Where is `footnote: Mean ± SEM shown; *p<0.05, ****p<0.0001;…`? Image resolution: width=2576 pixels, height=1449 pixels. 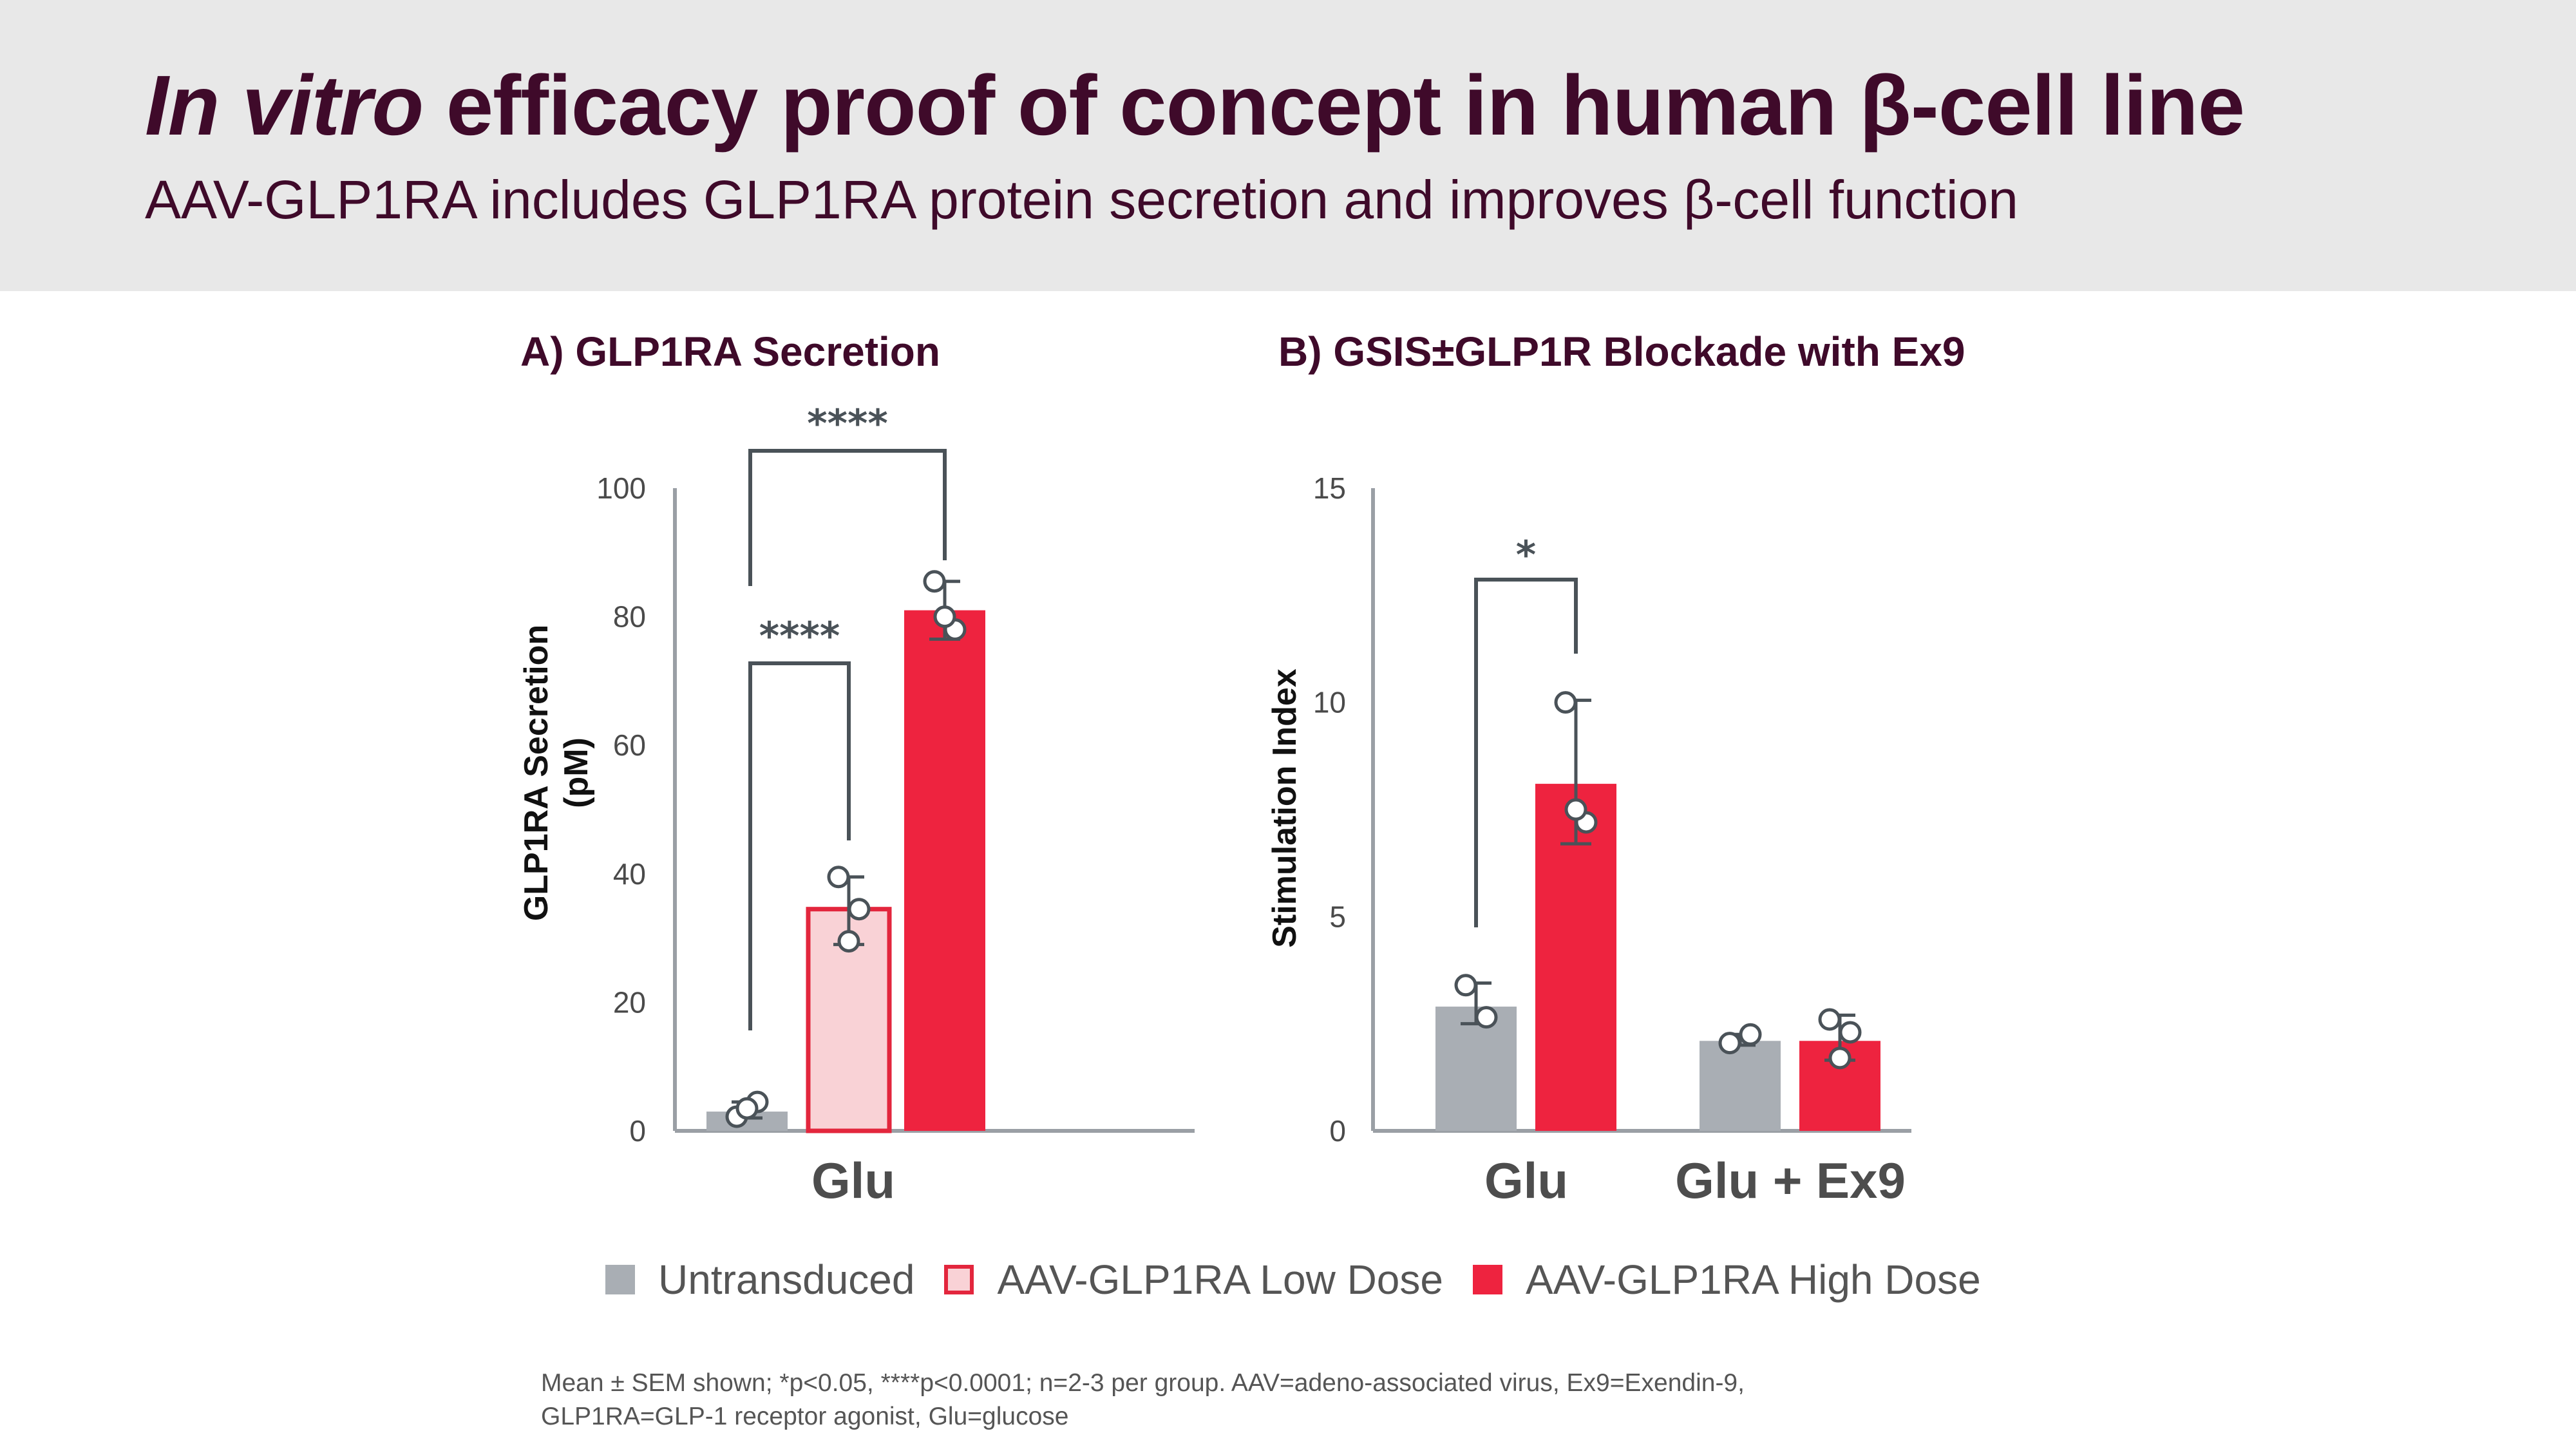
footnote: Mean ± SEM shown; *p<0.05, ****p<0.0001;… is located at coordinates (1250, 1401).